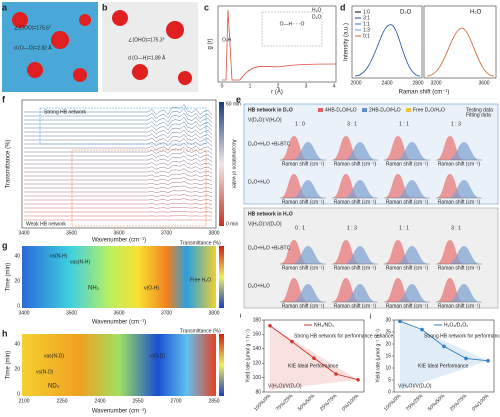 The image size is (500, 417). I want to click on panel-label: d, so click(343, 7).